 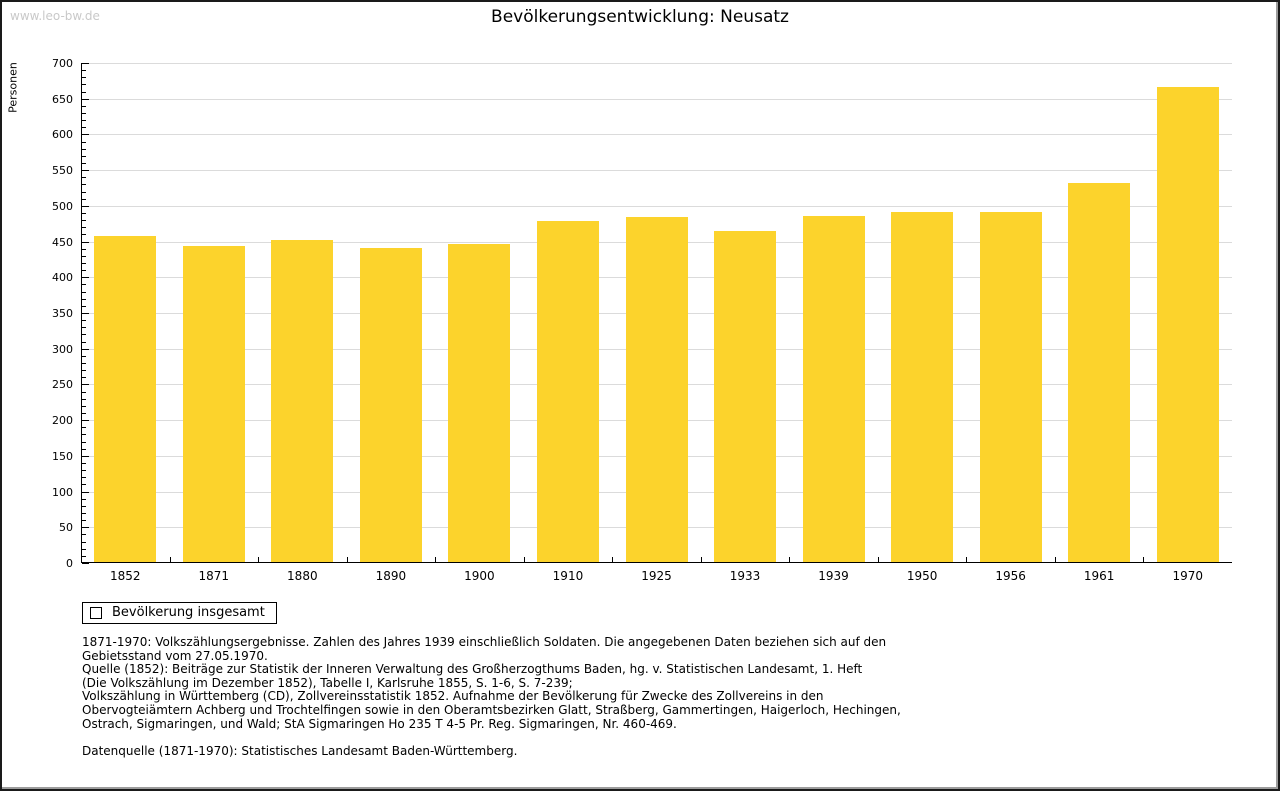 I want to click on y-axis-label: Personen, so click(x=13, y=87).